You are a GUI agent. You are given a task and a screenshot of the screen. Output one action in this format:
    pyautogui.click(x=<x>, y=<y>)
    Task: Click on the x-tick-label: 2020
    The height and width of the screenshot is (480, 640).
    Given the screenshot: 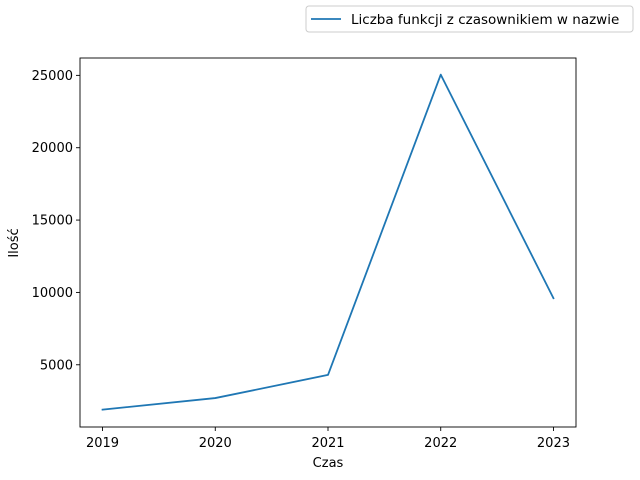 What is the action you would take?
    pyautogui.click(x=215, y=443)
    